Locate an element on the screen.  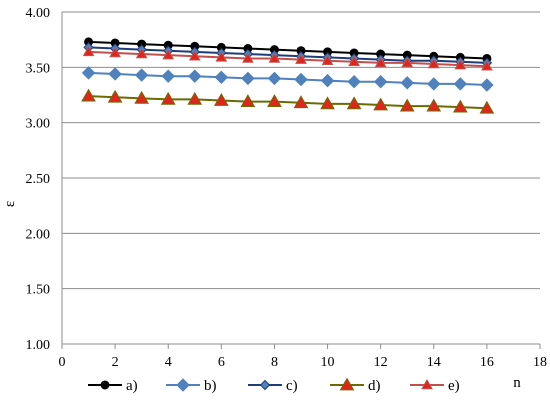
legend-label: b) is located at coordinates (210, 386).